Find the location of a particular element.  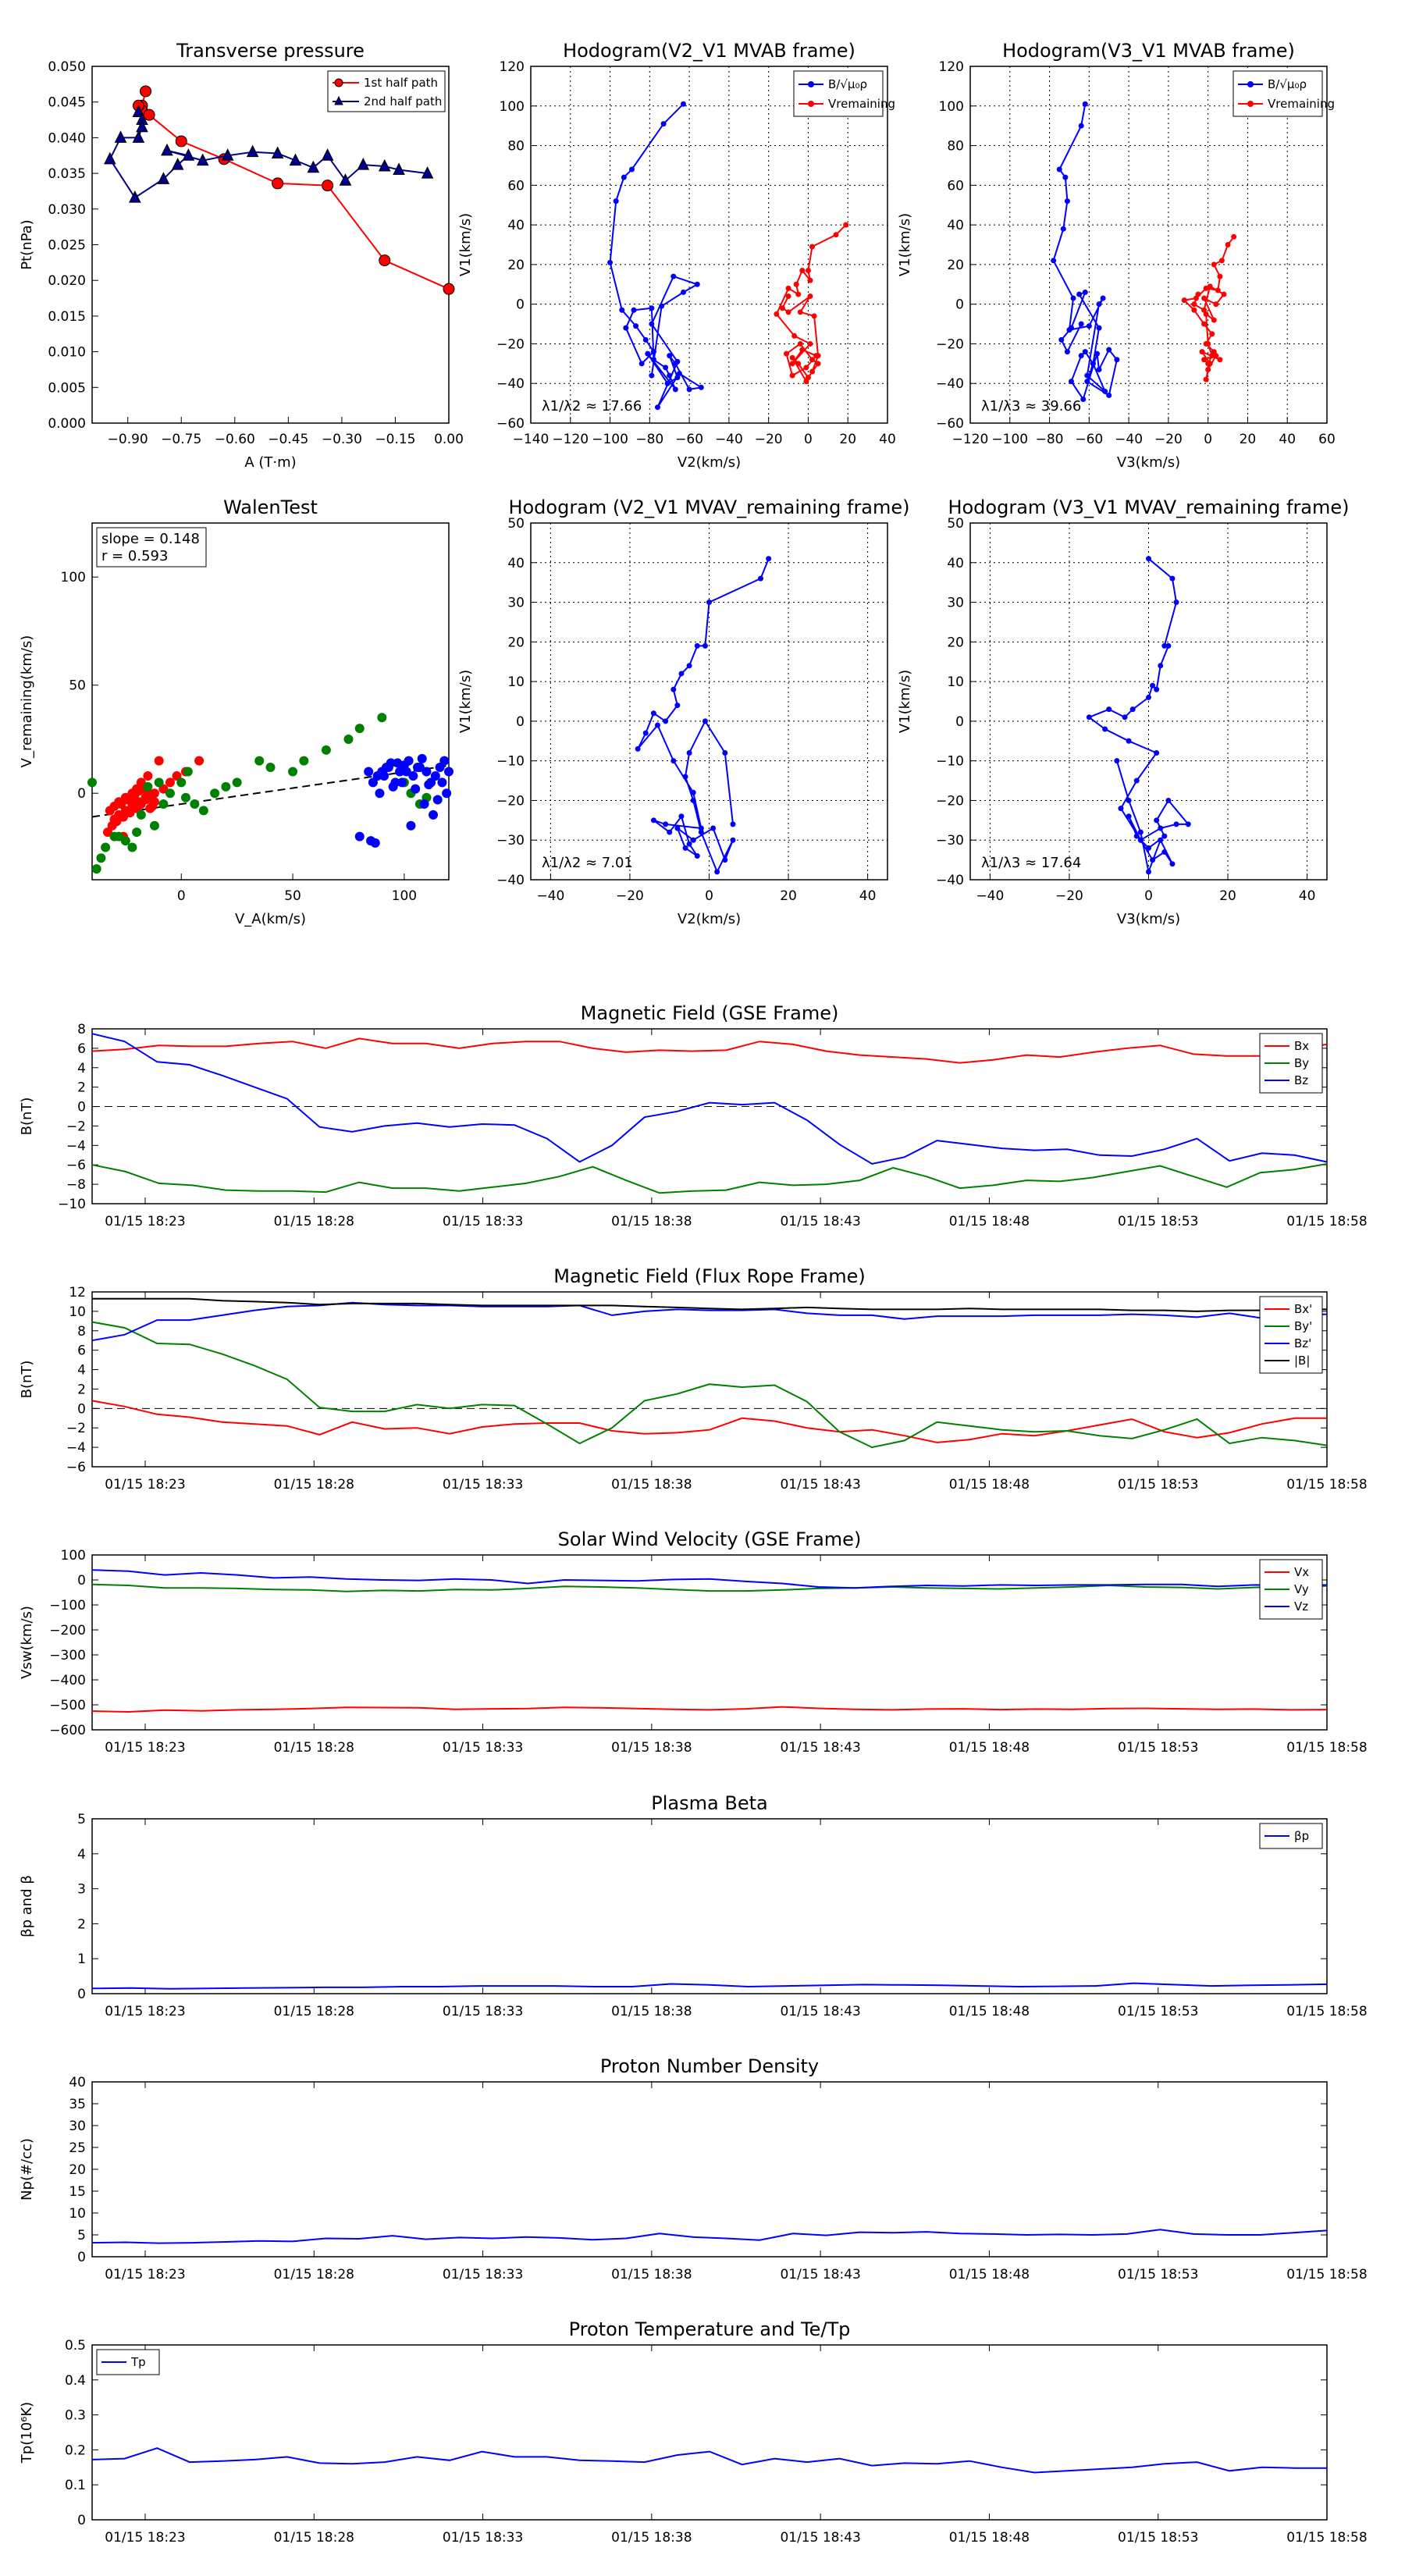

pt-ytick-label: 0.045 is located at coordinates (67, 103).